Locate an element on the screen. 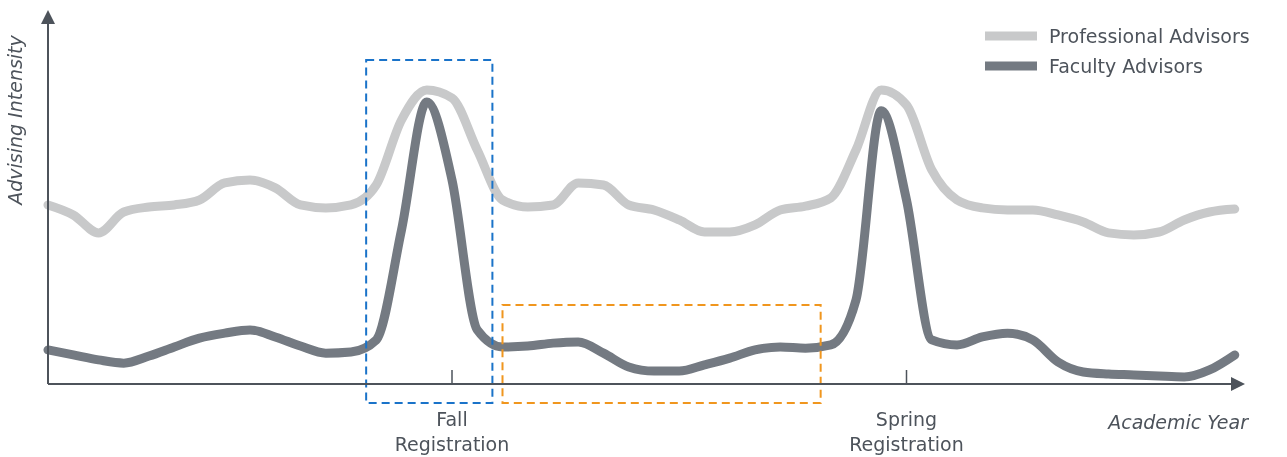 This screenshot has height=457, width=1287. y-axis-title: Advising Intensity is located at coordinates (15, 120).